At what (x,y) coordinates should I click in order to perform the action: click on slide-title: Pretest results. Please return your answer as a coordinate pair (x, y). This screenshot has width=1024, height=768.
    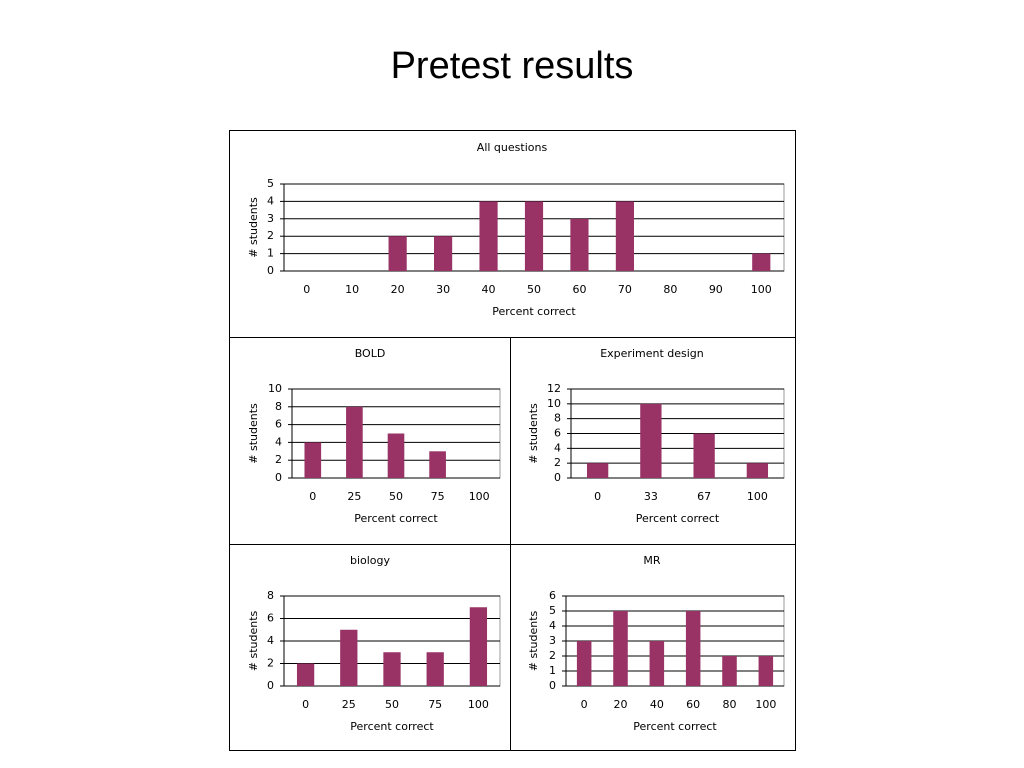
    Looking at the image, I should click on (512, 66).